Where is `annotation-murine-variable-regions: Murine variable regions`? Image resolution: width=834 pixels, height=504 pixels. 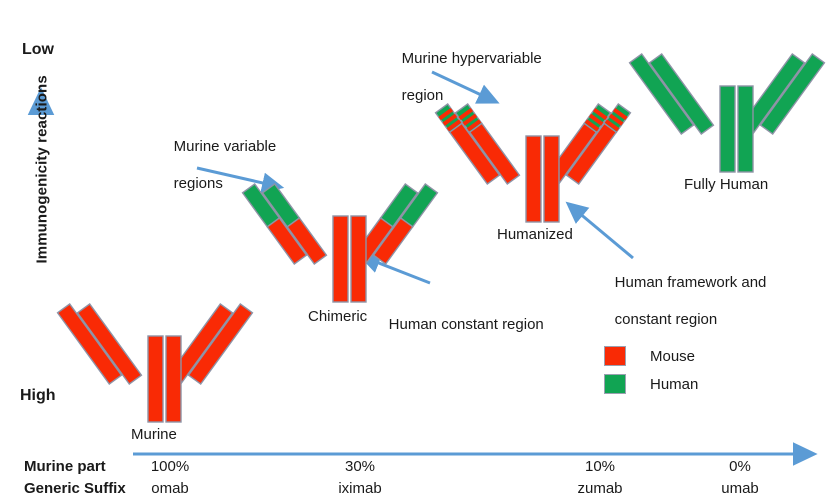
annotation-murine-variable-regions: Murine variable regions is located at coordinates (217, 166).